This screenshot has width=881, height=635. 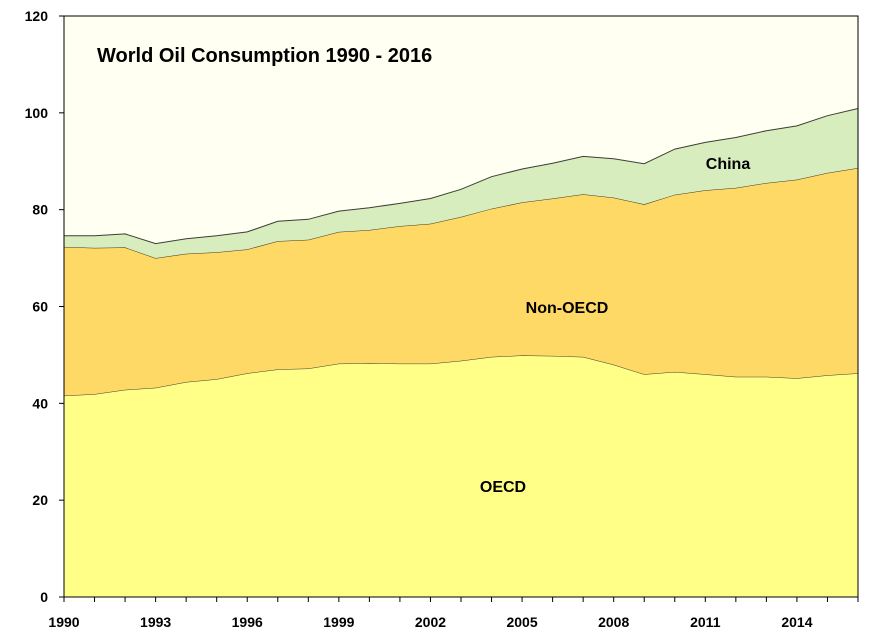 What do you see at coordinates (247, 622) in the screenshot?
I see `x-tick-label: 1996` at bounding box center [247, 622].